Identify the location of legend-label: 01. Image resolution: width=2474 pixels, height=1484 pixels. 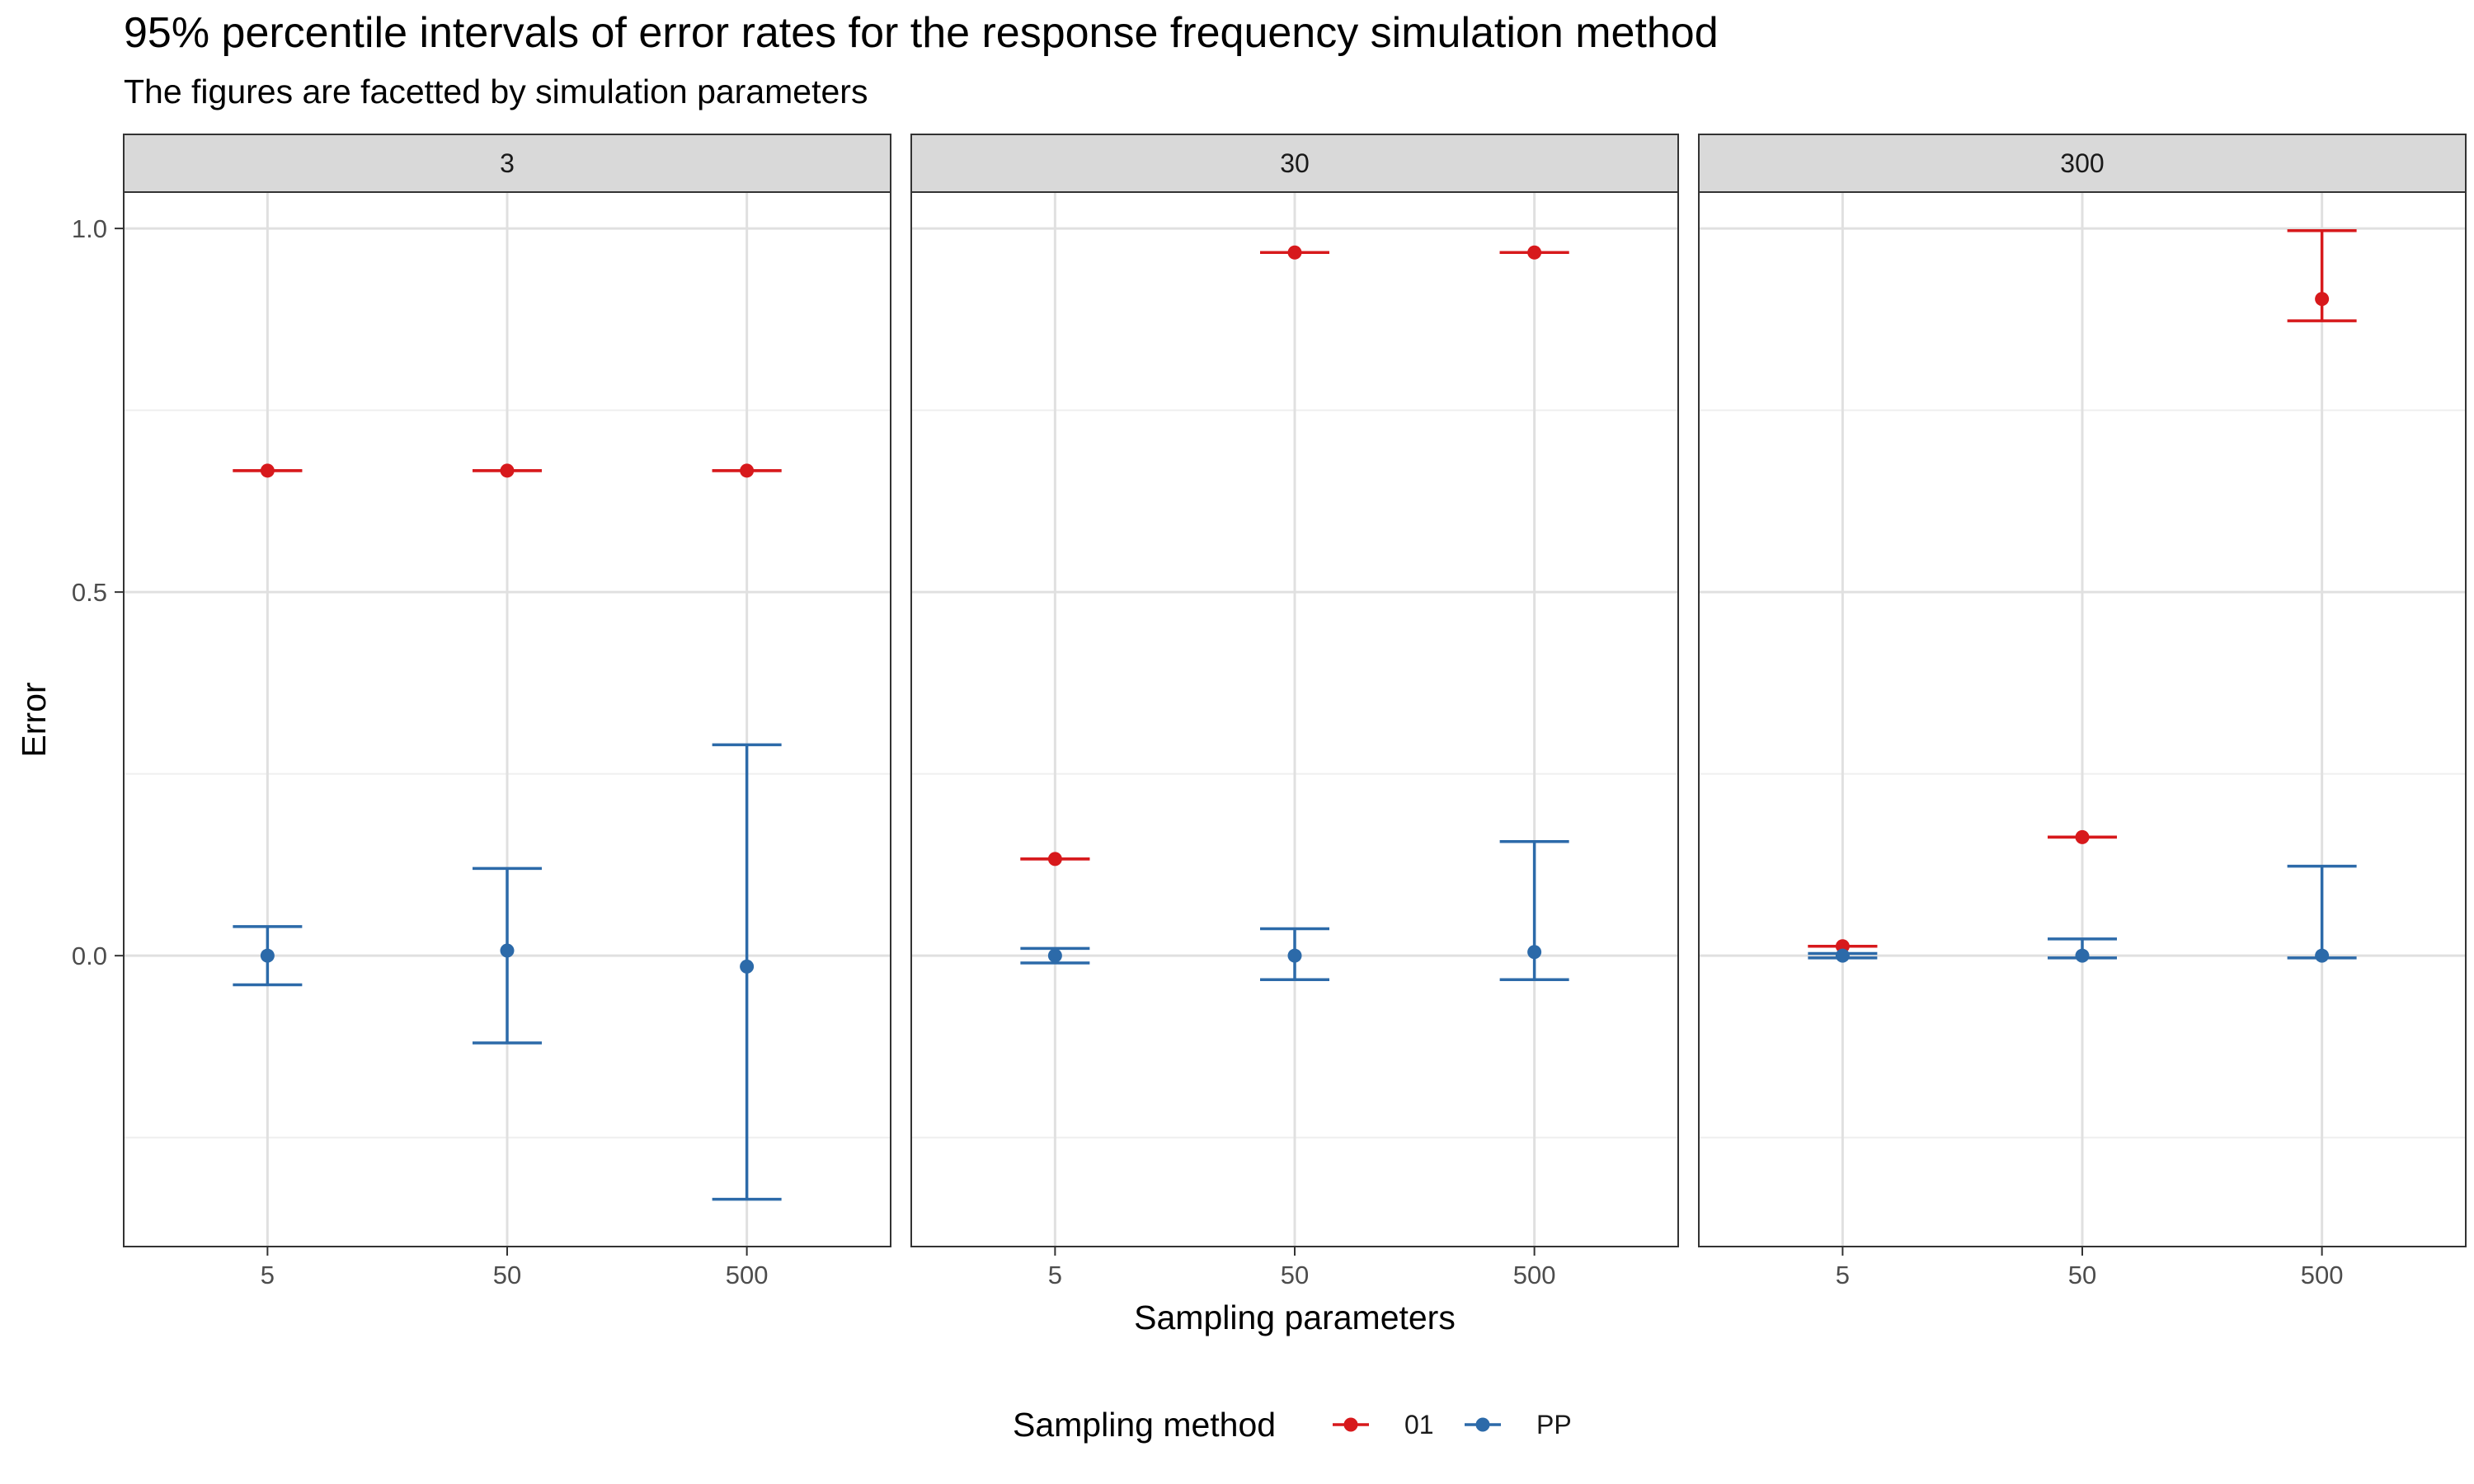
(1419, 1424).